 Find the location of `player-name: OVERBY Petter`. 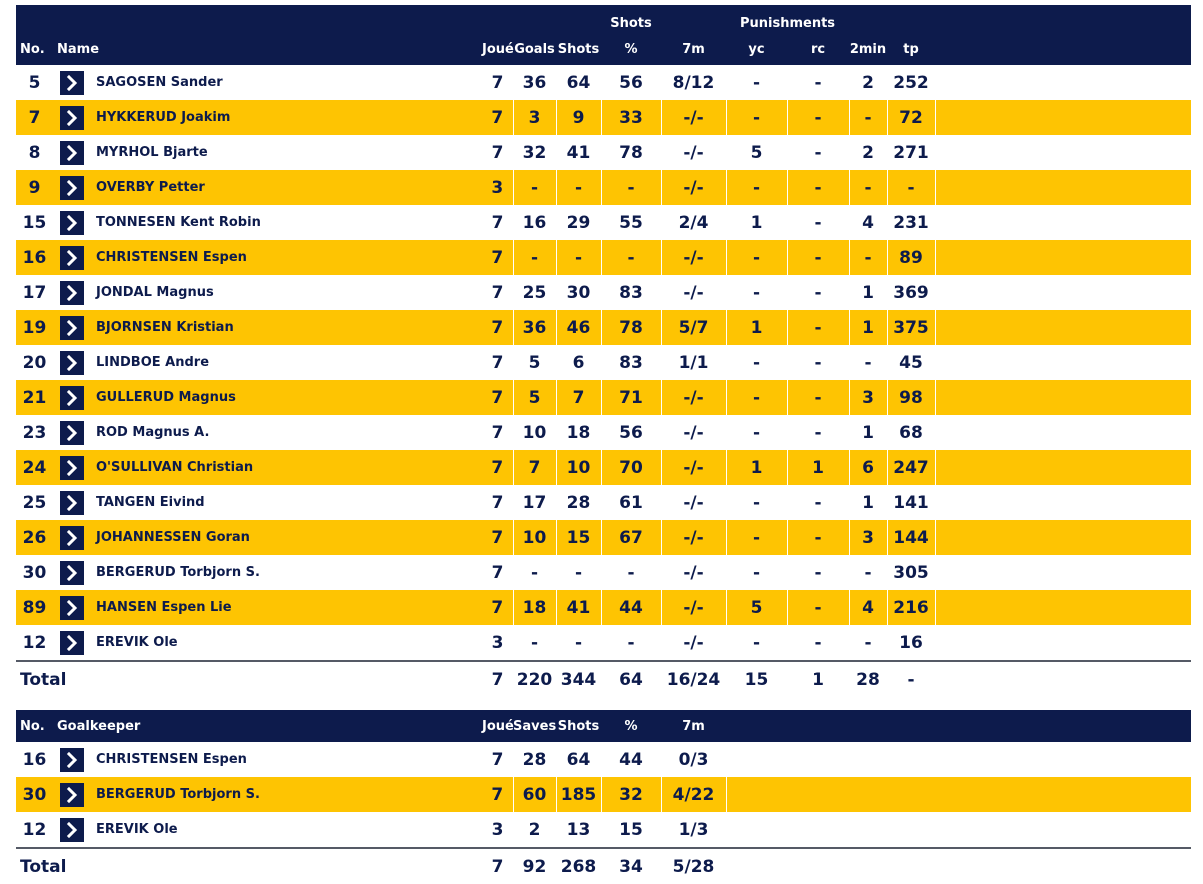

player-name: OVERBY Petter is located at coordinates (286, 187).